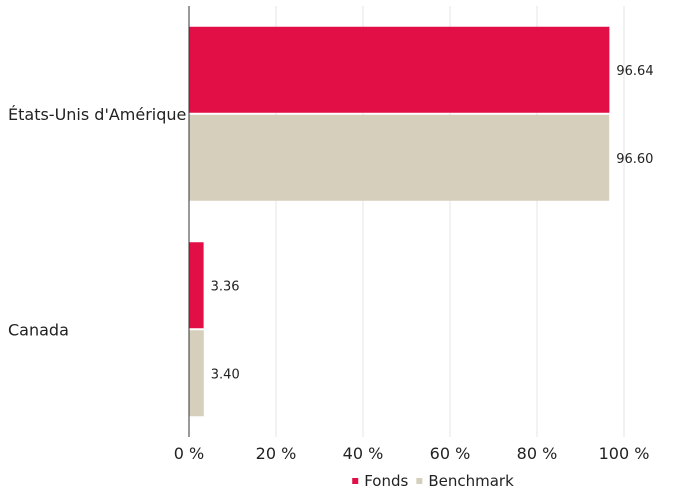 The image size is (673, 495). Describe the element at coordinates (276, 453) in the screenshot. I see `x-tick-label: 20 %` at that location.